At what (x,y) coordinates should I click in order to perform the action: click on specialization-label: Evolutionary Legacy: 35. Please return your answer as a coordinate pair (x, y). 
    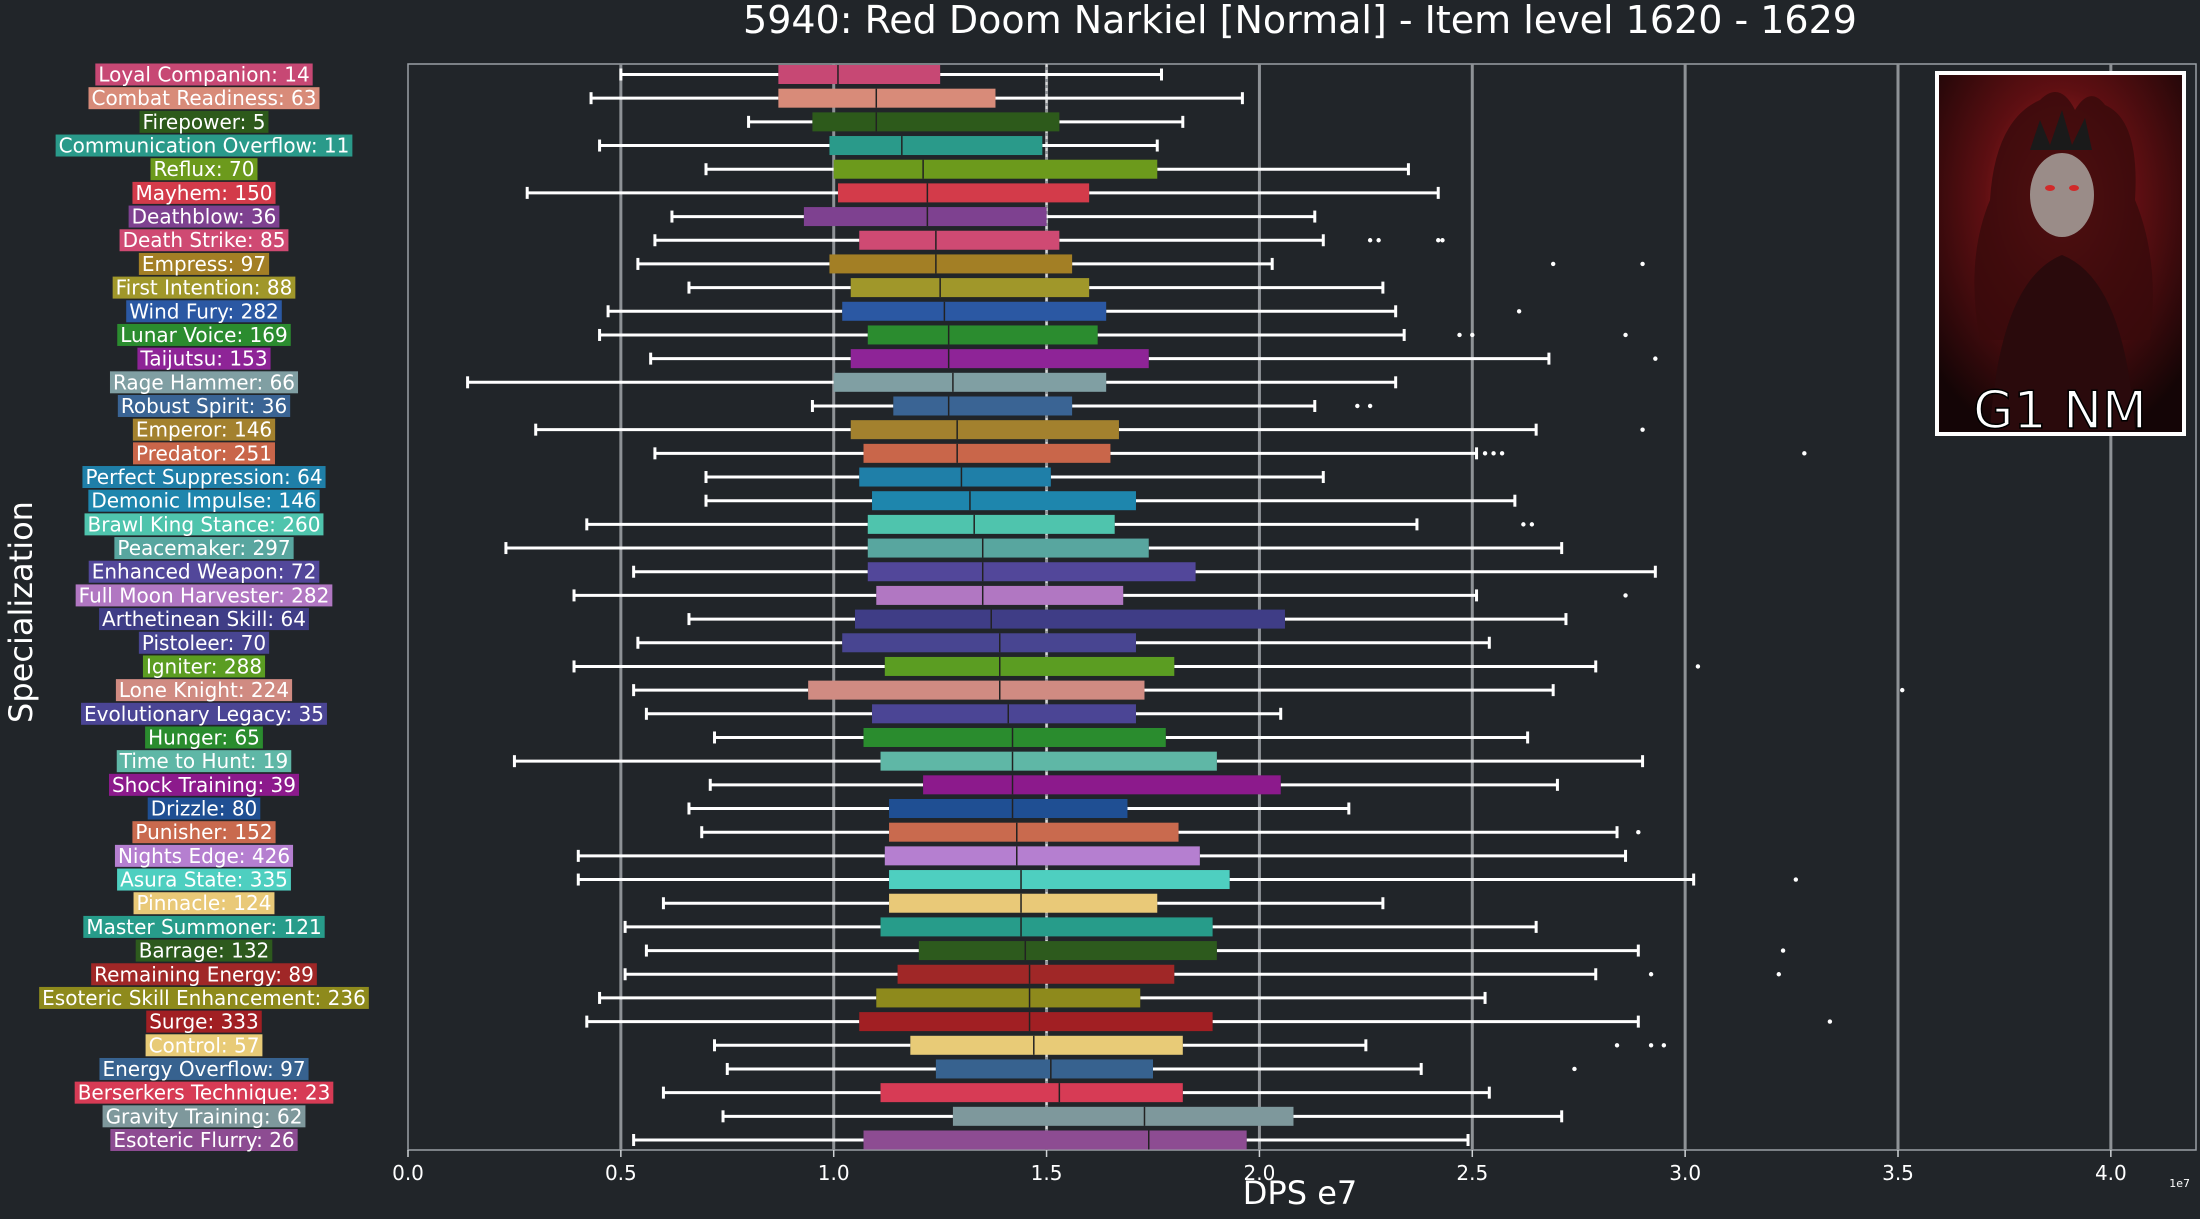
    Looking at the image, I should click on (204, 714).